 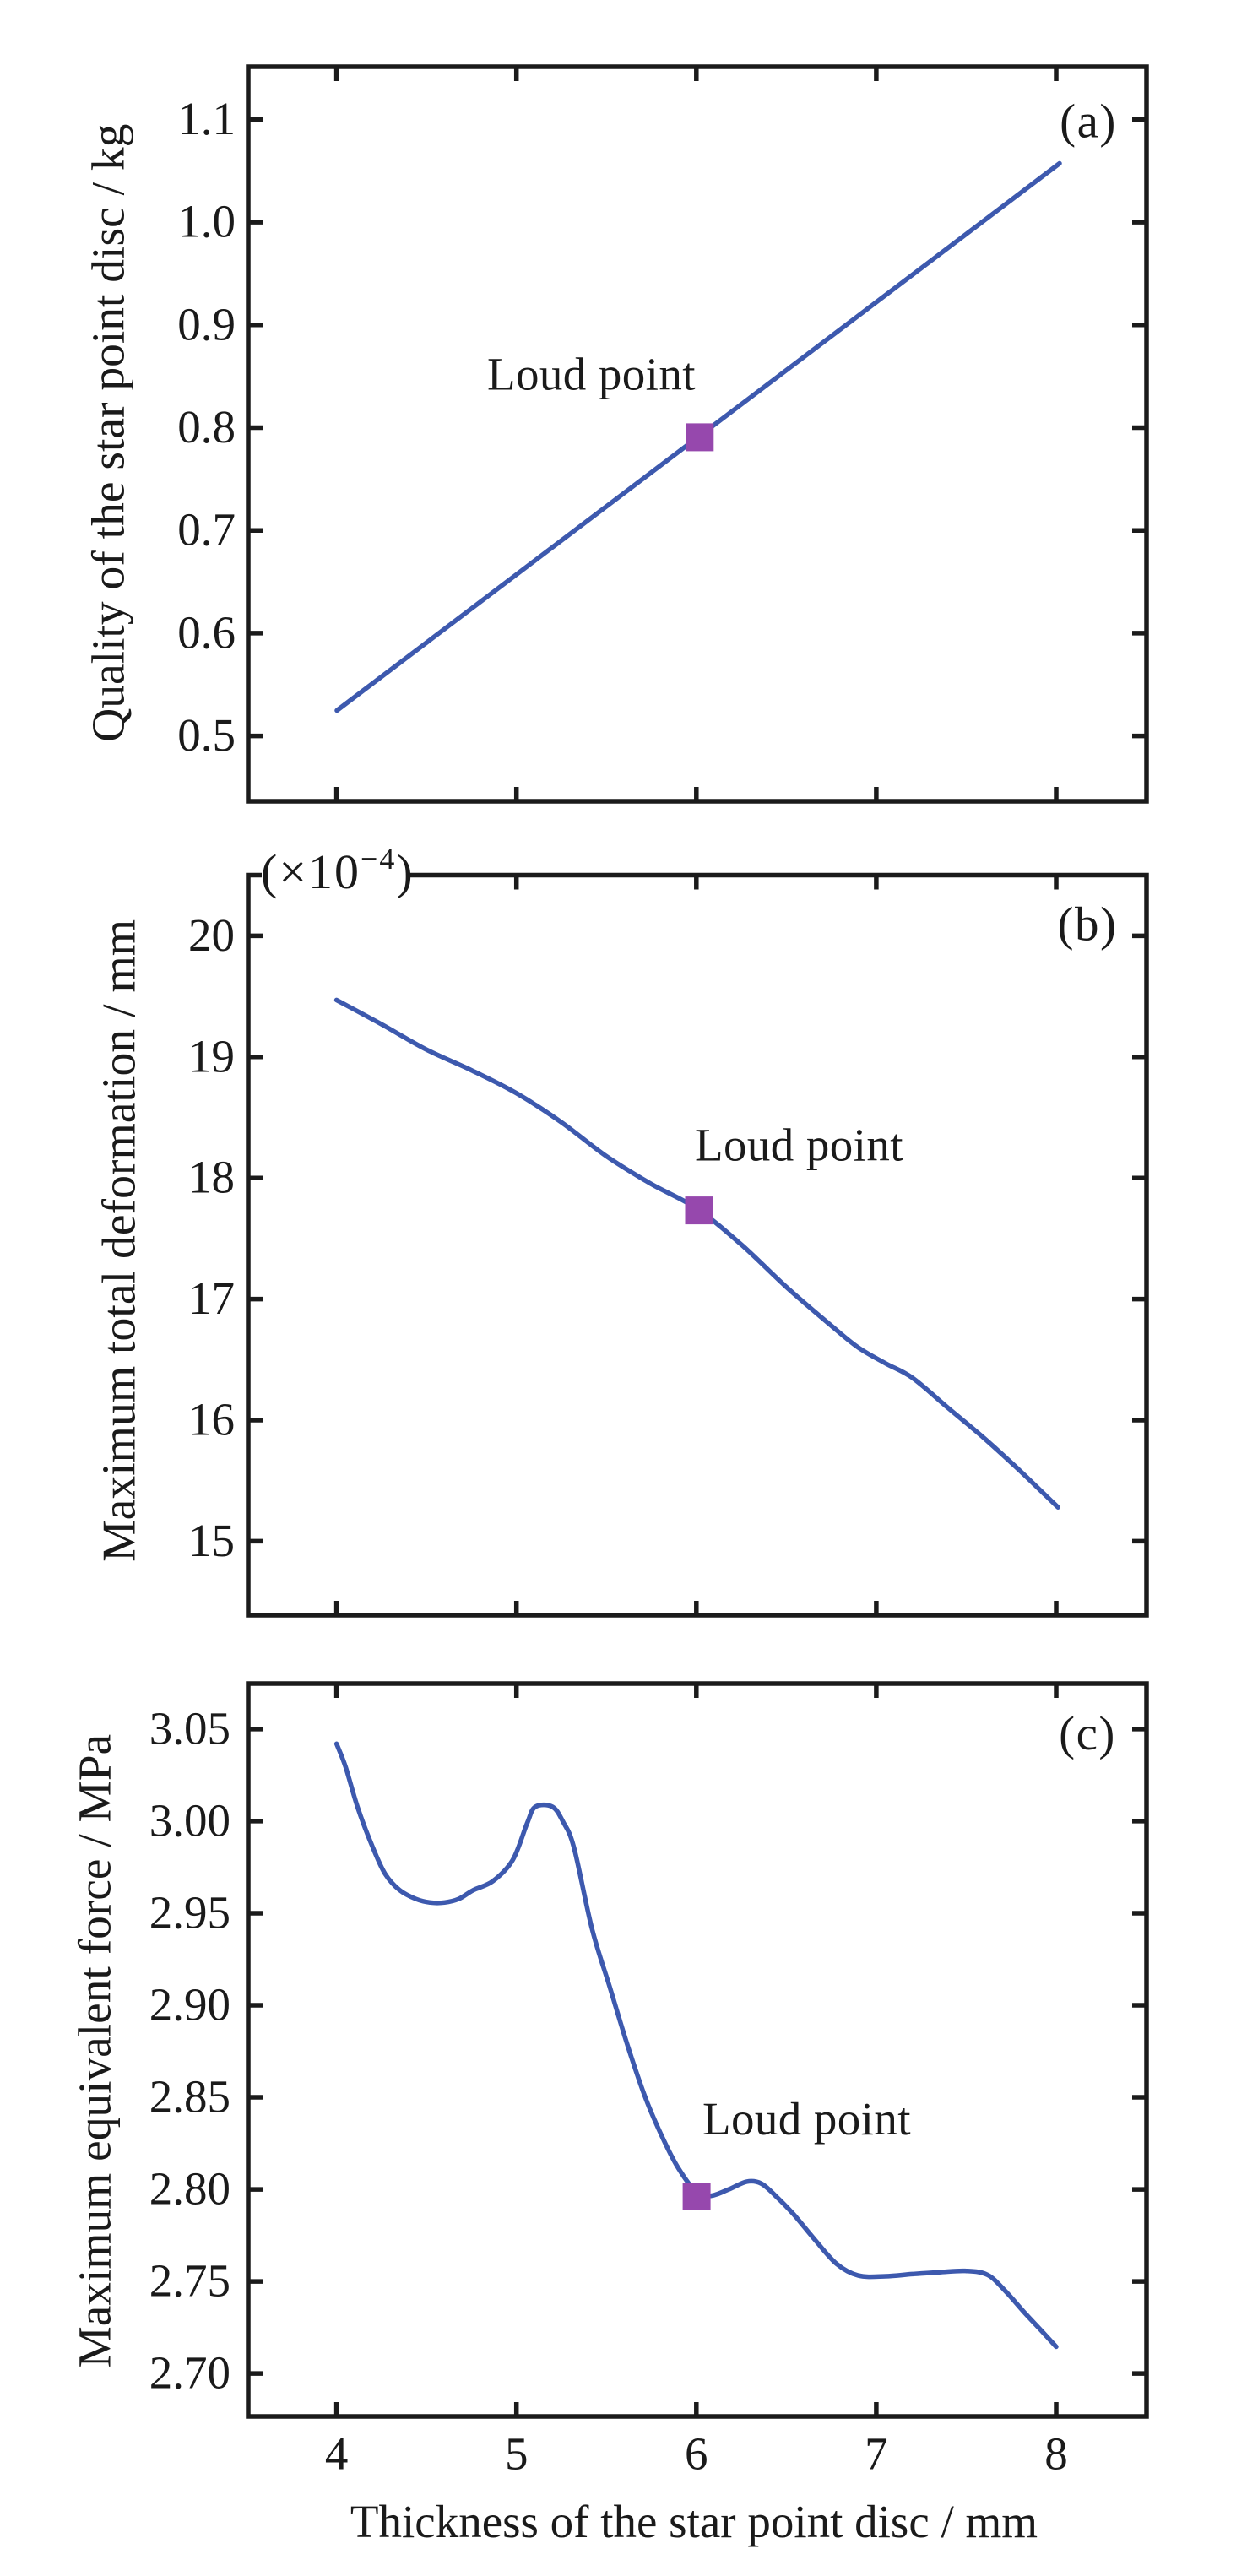 What do you see at coordinates (211, 935) in the screenshot?
I see `svg-text: 20` at bounding box center [211, 935].